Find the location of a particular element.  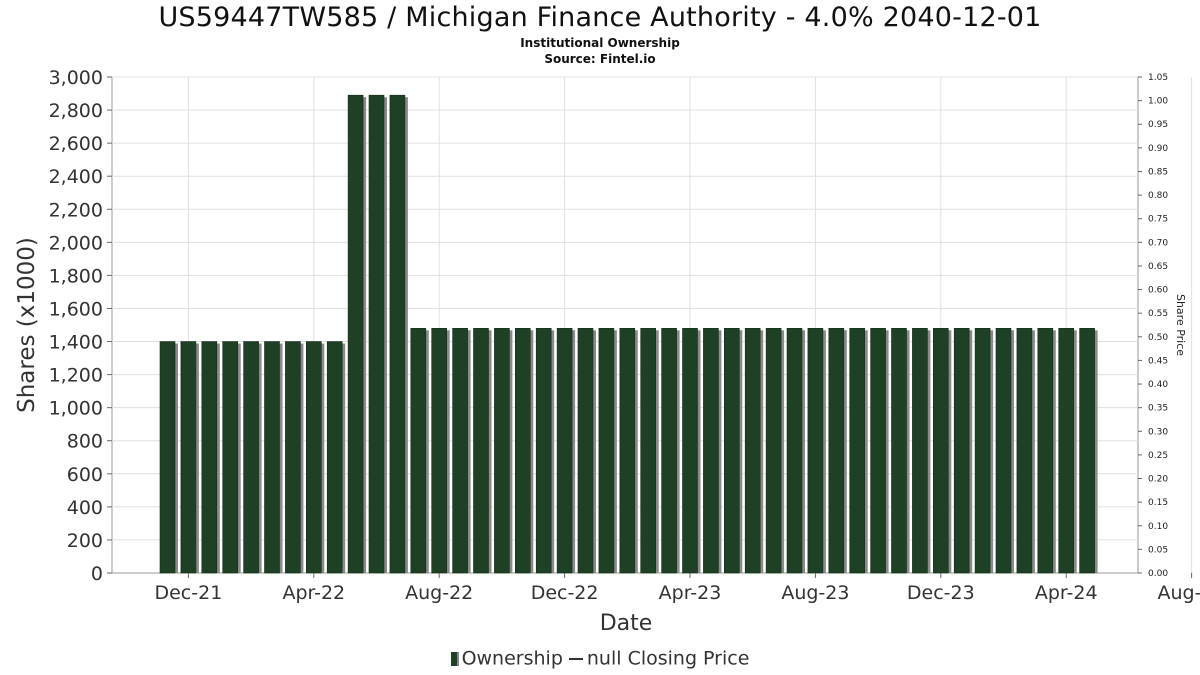

x-tick-label: Apr-23 is located at coordinates (690, 593).